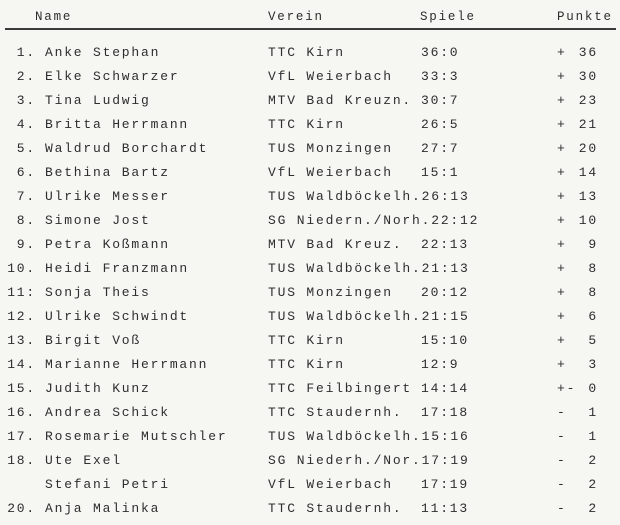 The image size is (620, 525). What do you see at coordinates (127, 148) in the screenshot?
I see `player-name: Waldrud Borchardt` at bounding box center [127, 148].